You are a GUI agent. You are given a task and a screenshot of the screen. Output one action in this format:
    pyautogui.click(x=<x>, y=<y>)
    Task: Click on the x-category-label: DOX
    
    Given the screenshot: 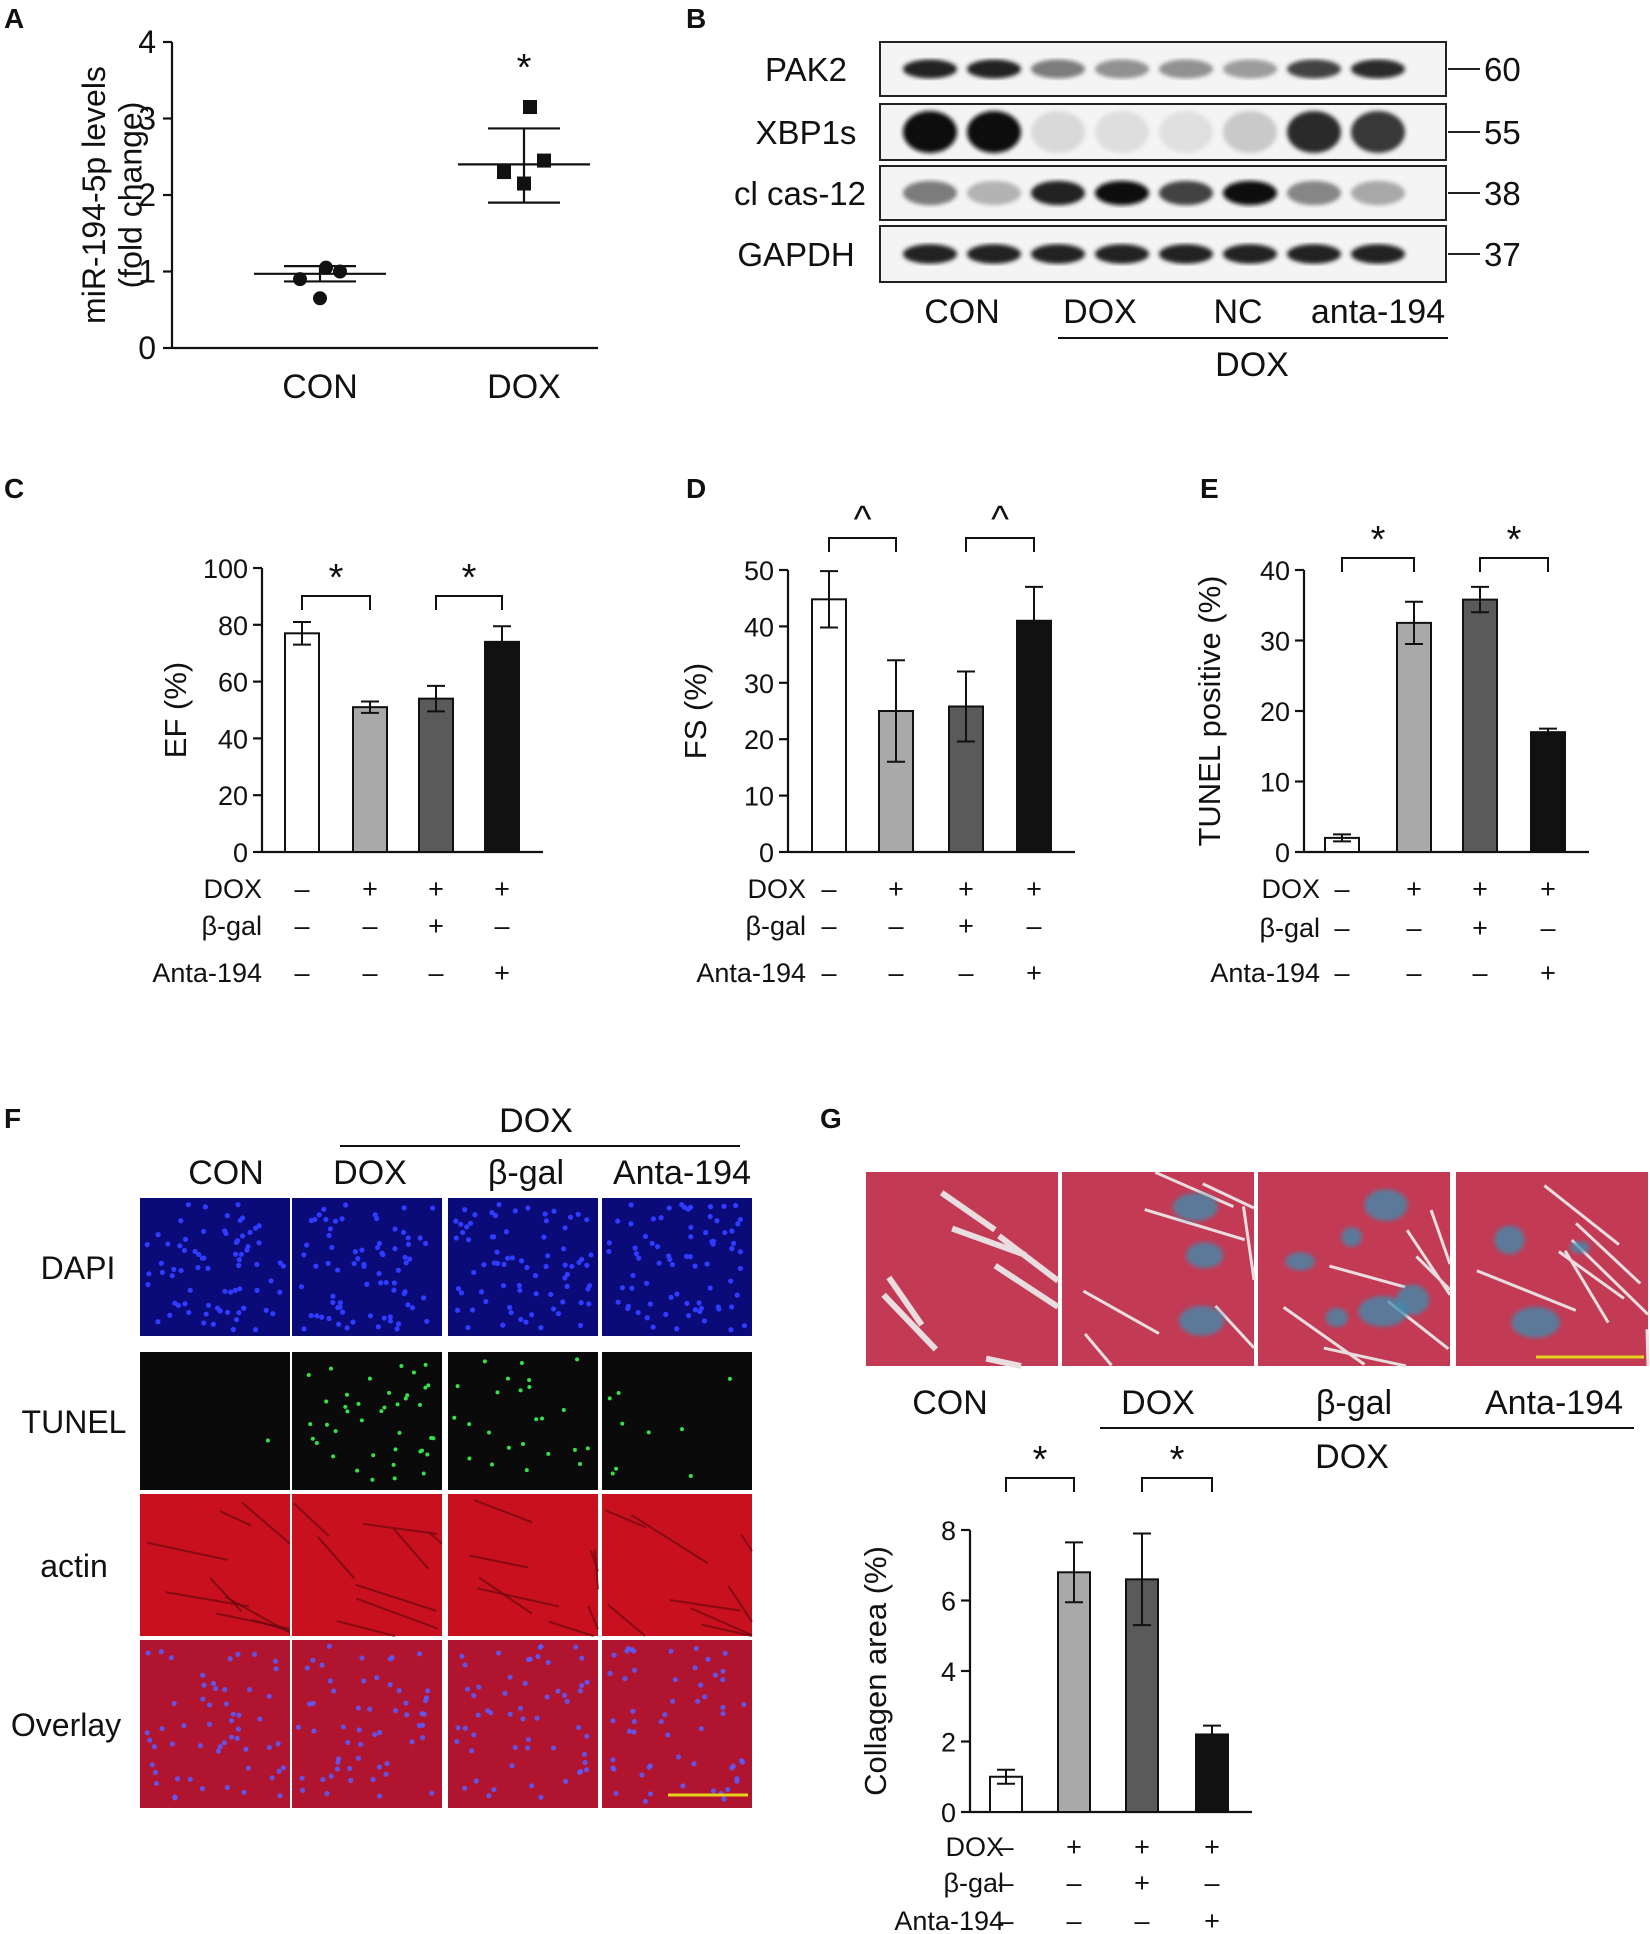 What is the action you would take?
    pyautogui.click(x=524, y=387)
    